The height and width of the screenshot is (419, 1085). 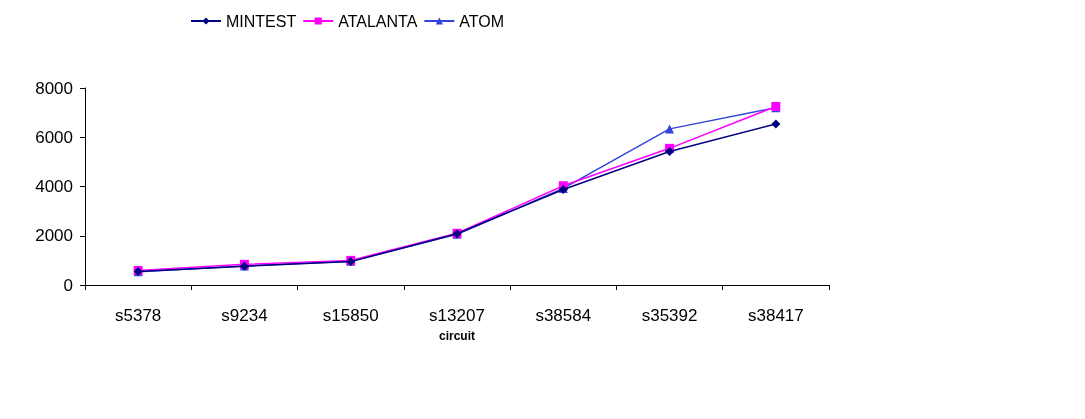 I want to click on x-tick-label: s38417, so click(x=775, y=315).